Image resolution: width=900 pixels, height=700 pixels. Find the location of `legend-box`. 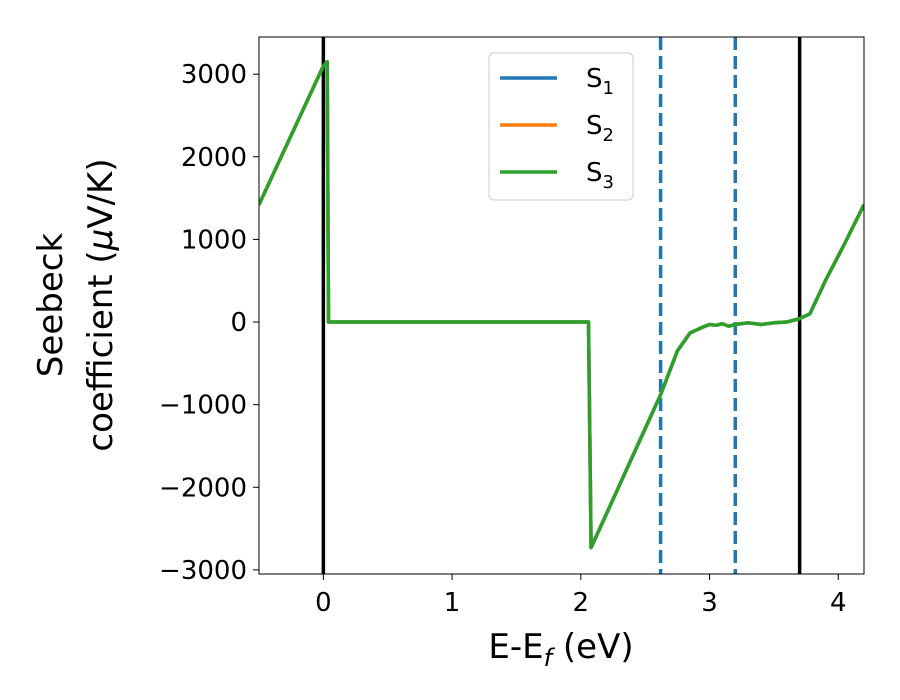

legend-box is located at coordinates (561, 126).